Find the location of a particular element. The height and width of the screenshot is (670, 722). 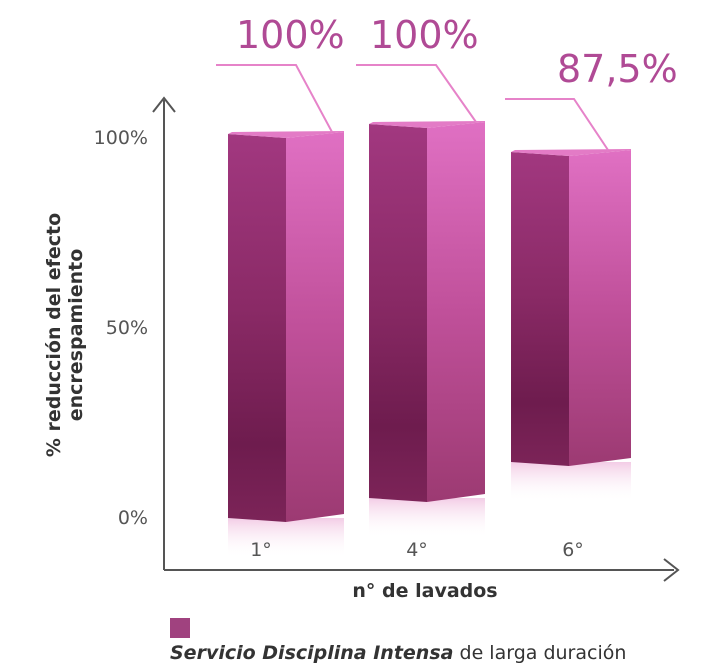

y-tick-label: 50% is located at coordinates (127, 328).